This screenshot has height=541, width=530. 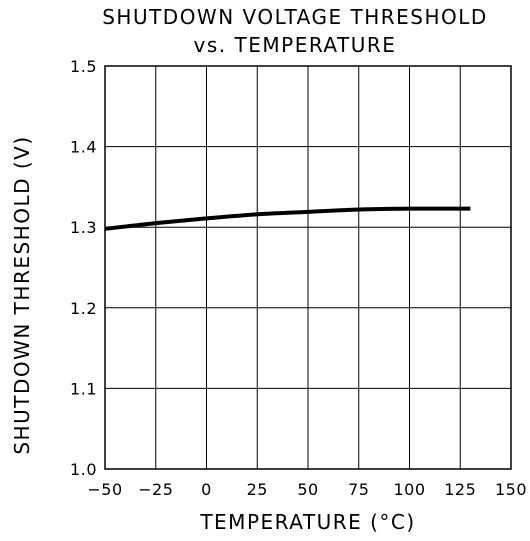 I want to click on x-tick-label: −25, so click(x=155, y=489).